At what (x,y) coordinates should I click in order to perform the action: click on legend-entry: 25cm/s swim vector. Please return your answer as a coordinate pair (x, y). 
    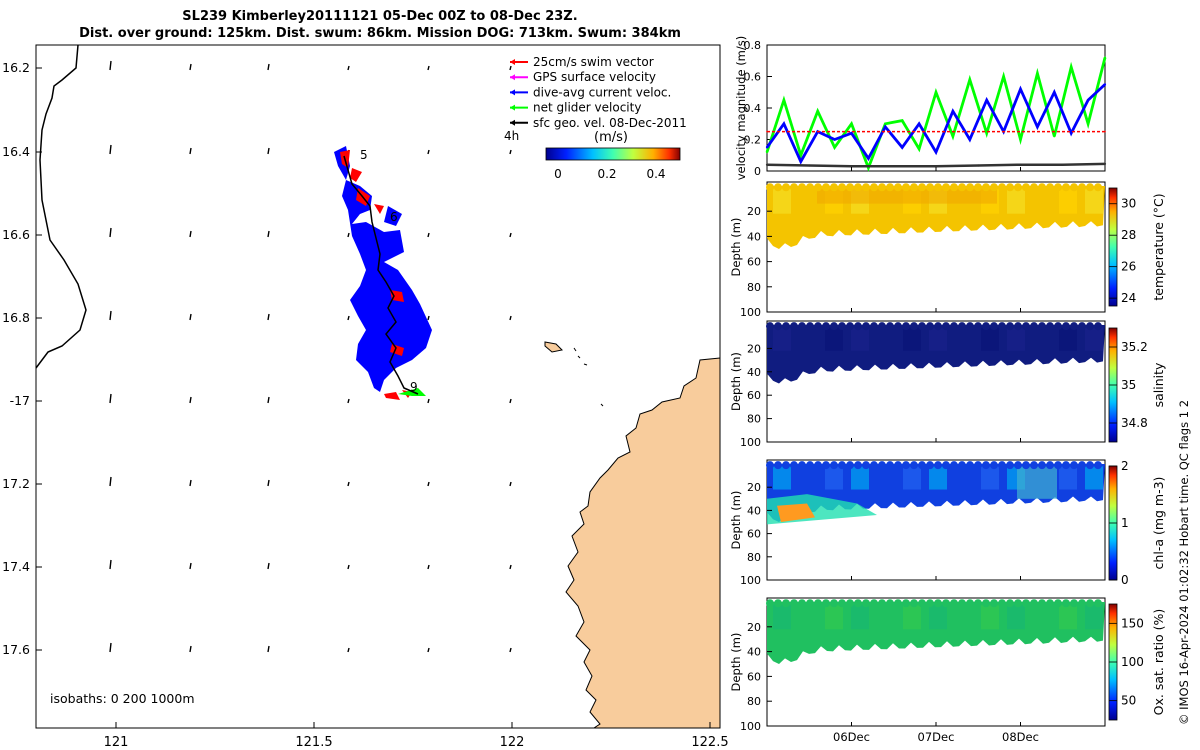
    Looking at the image, I should click on (593, 62).